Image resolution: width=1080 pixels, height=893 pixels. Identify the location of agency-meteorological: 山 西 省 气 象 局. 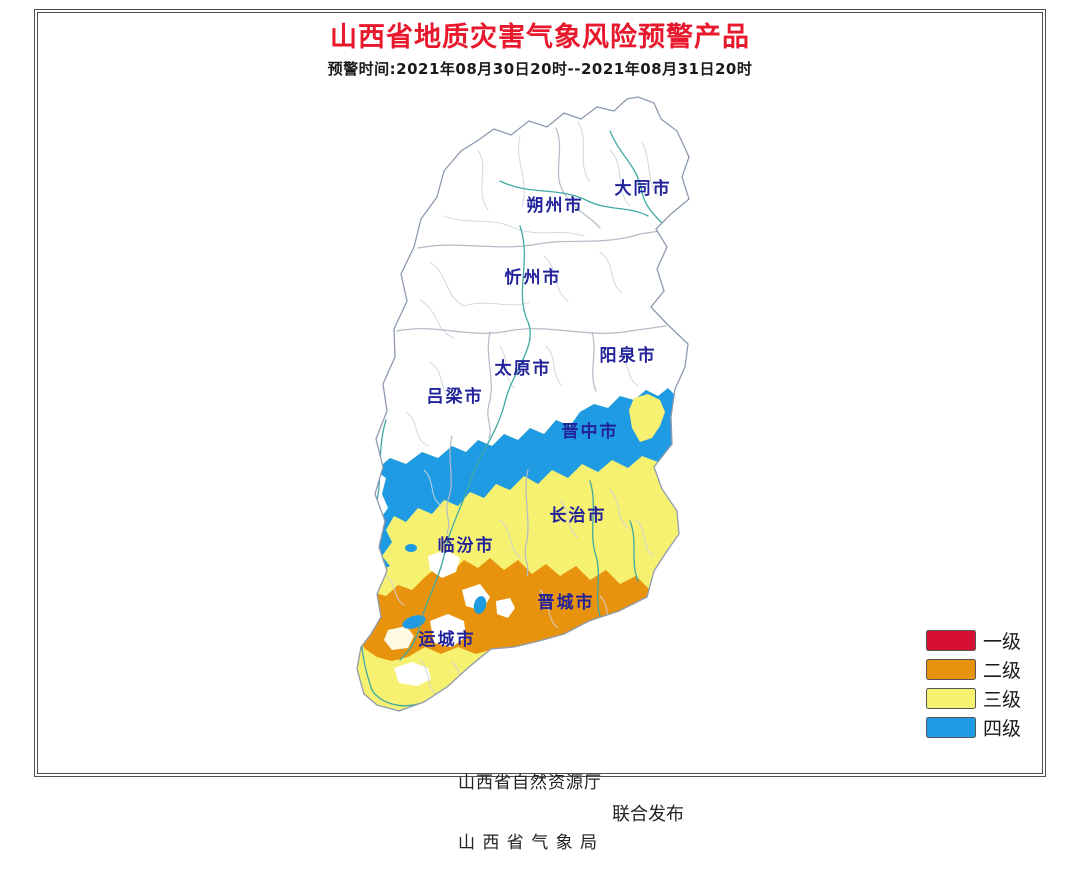
(528, 843).